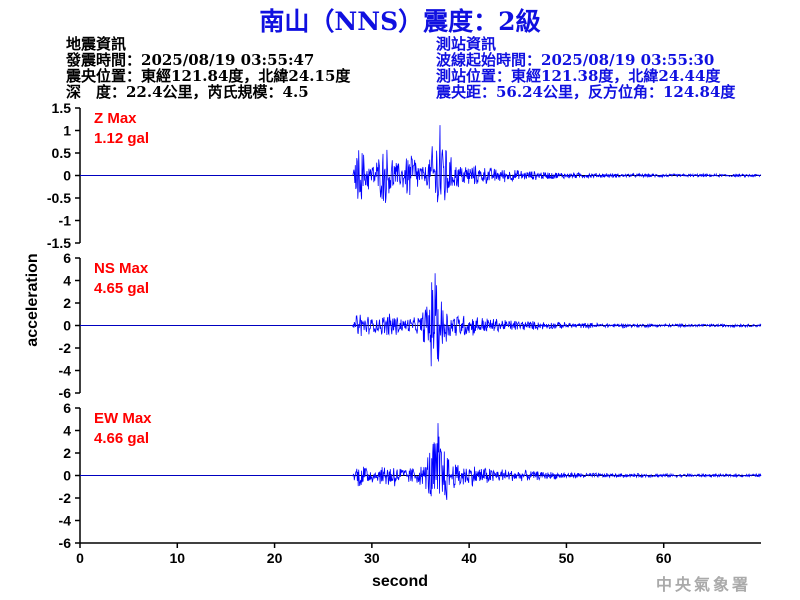 This screenshot has height=600, width=800. I want to click on x-tick-label: 40, so click(469, 558).